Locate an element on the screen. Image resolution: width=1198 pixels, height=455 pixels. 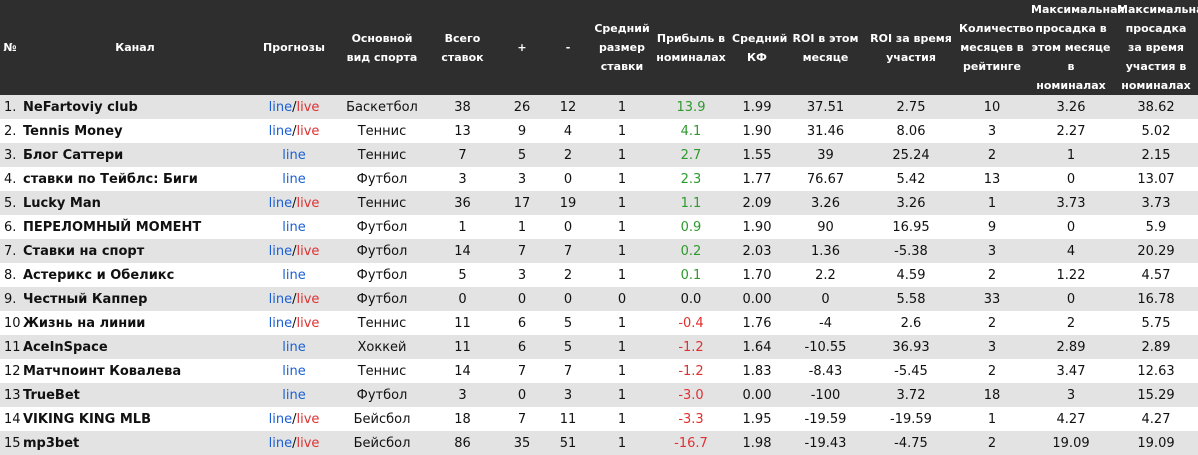
header-roi-month: ROI в этом месяце is located at coordinates (825, 47).